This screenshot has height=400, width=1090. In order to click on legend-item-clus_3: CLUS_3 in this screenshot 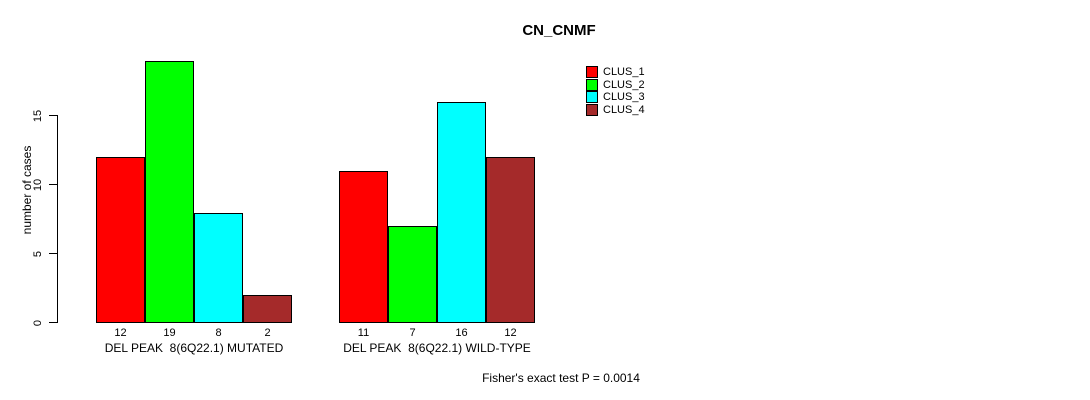, I will do `click(615, 97)`.